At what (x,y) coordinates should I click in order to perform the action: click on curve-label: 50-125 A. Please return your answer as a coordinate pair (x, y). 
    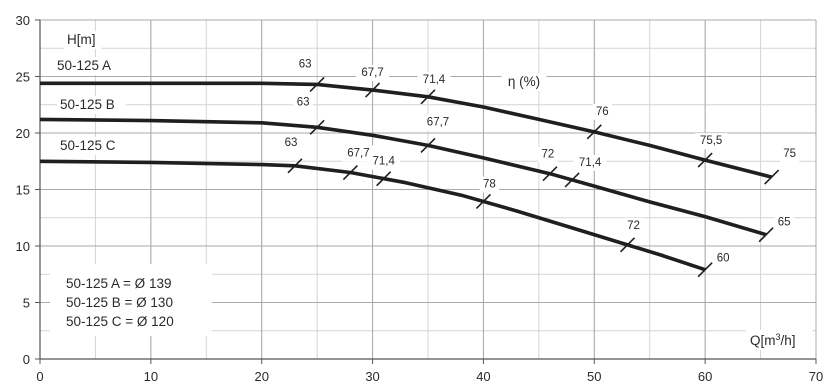
    Looking at the image, I should click on (84, 65).